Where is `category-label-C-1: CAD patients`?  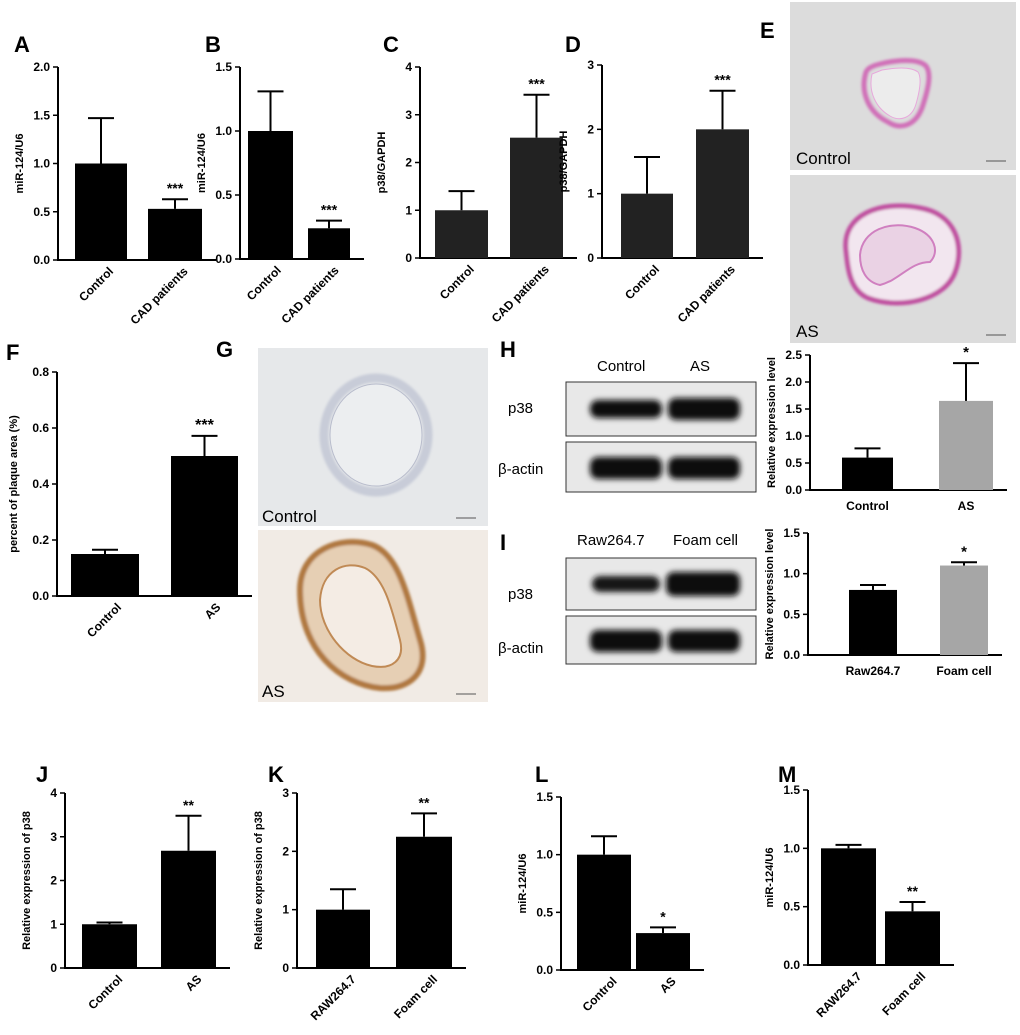
category-label-C-1: CAD patients is located at coordinates (520, 293).